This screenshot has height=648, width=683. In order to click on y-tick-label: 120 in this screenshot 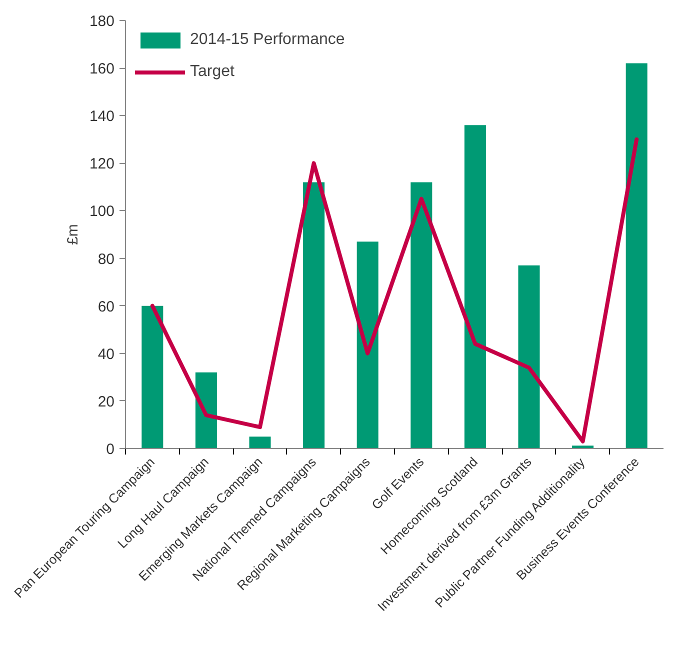, I will do `click(102, 164)`.